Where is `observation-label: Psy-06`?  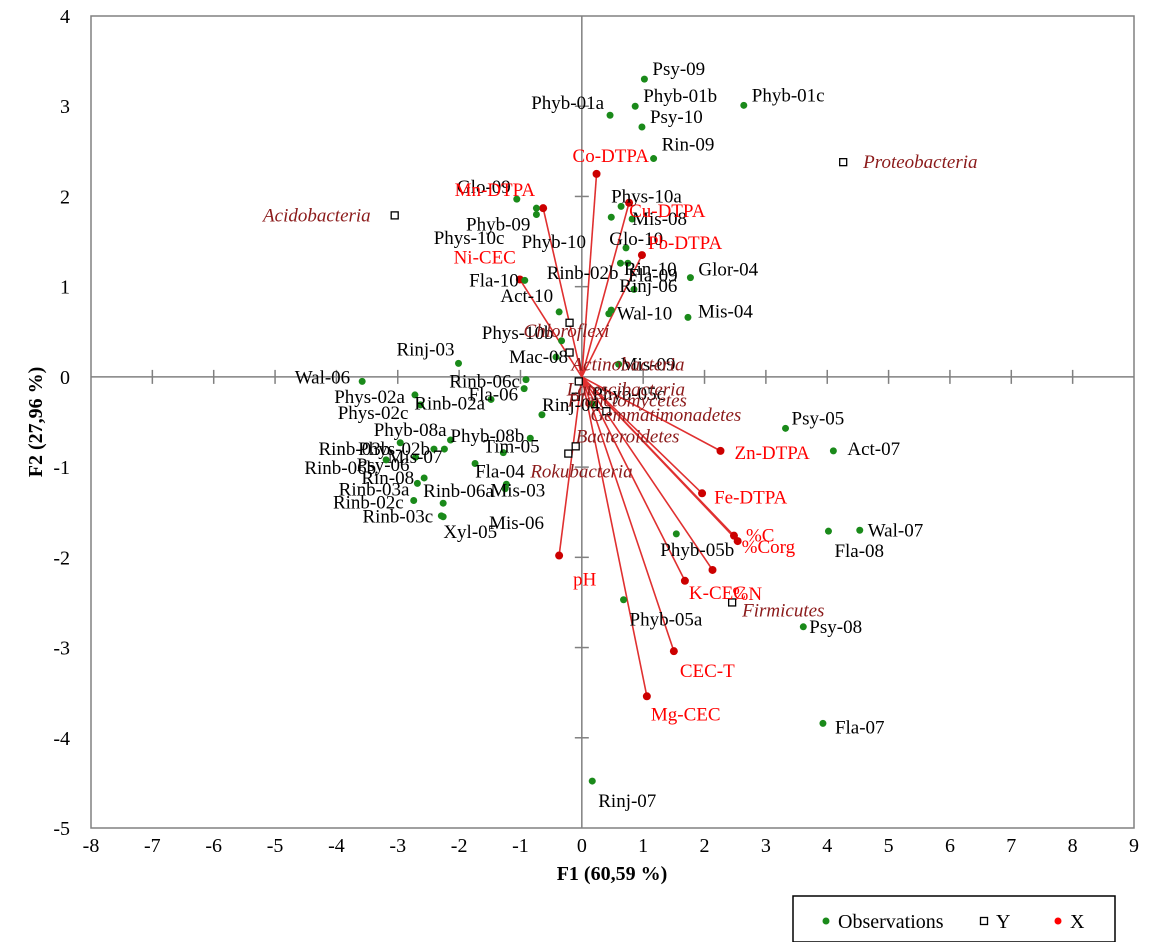 observation-label: Psy-06 is located at coordinates (383, 465).